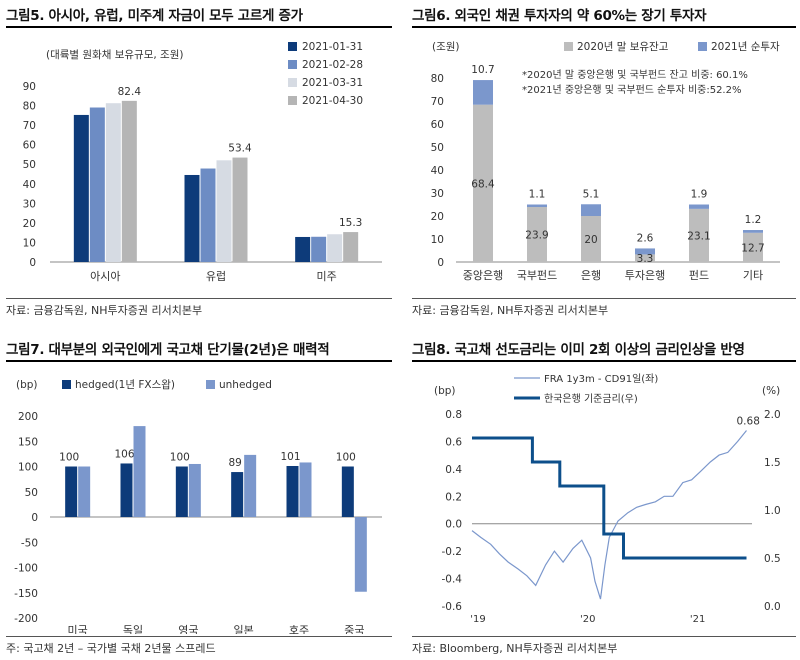 The width and height of the screenshot is (800, 660). What do you see at coordinates (29, 543) in the screenshot?
I see `y-tick-label: -50` at bounding box center [29, 543].